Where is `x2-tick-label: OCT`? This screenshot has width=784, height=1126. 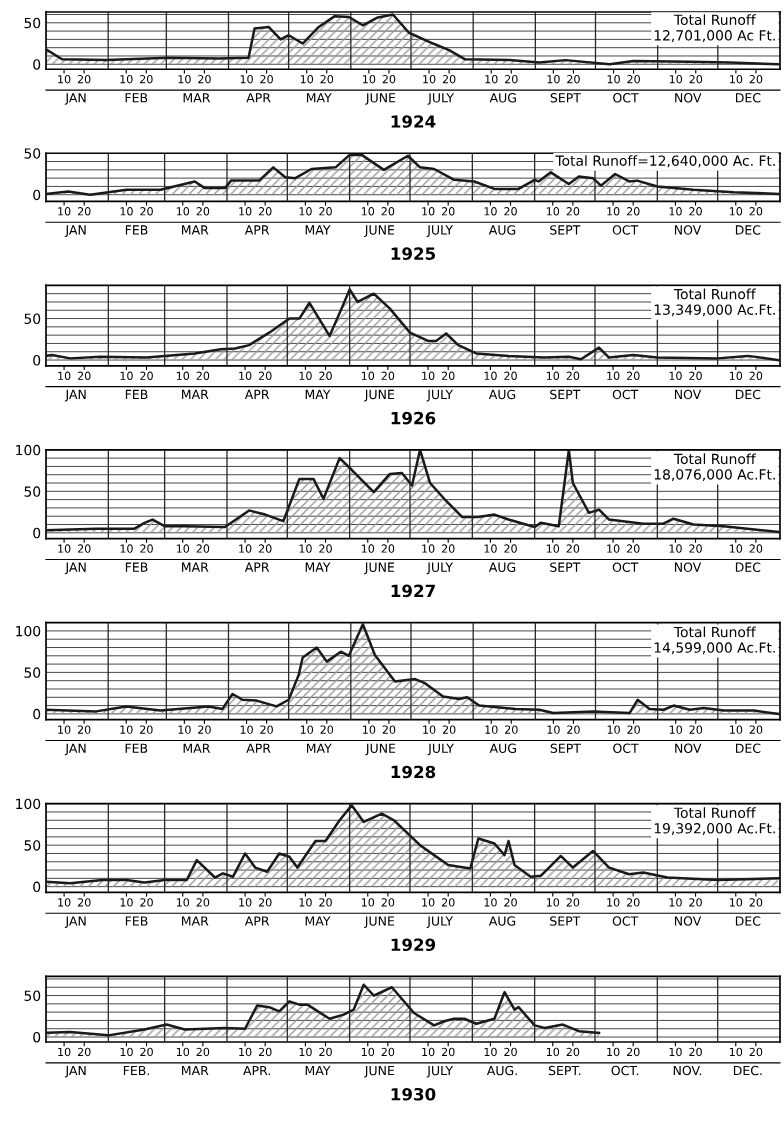
x2-tick-label: OCT is located at coordinates (626, 748).